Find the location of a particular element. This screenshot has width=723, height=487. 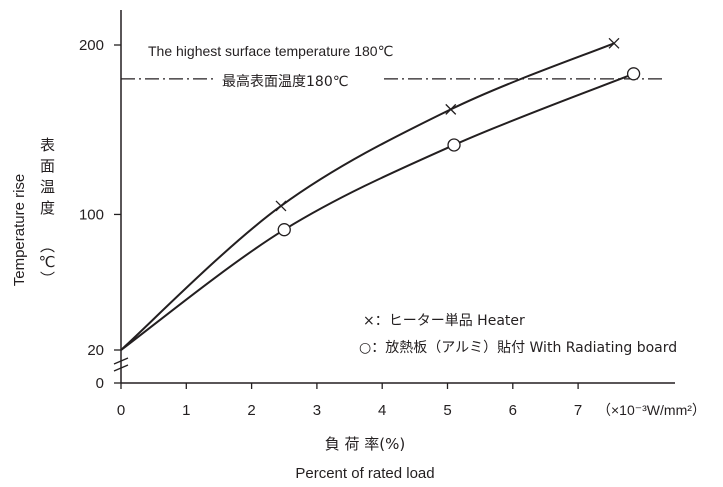

y-tick-label: 20 is located at coordinates (95, 350).